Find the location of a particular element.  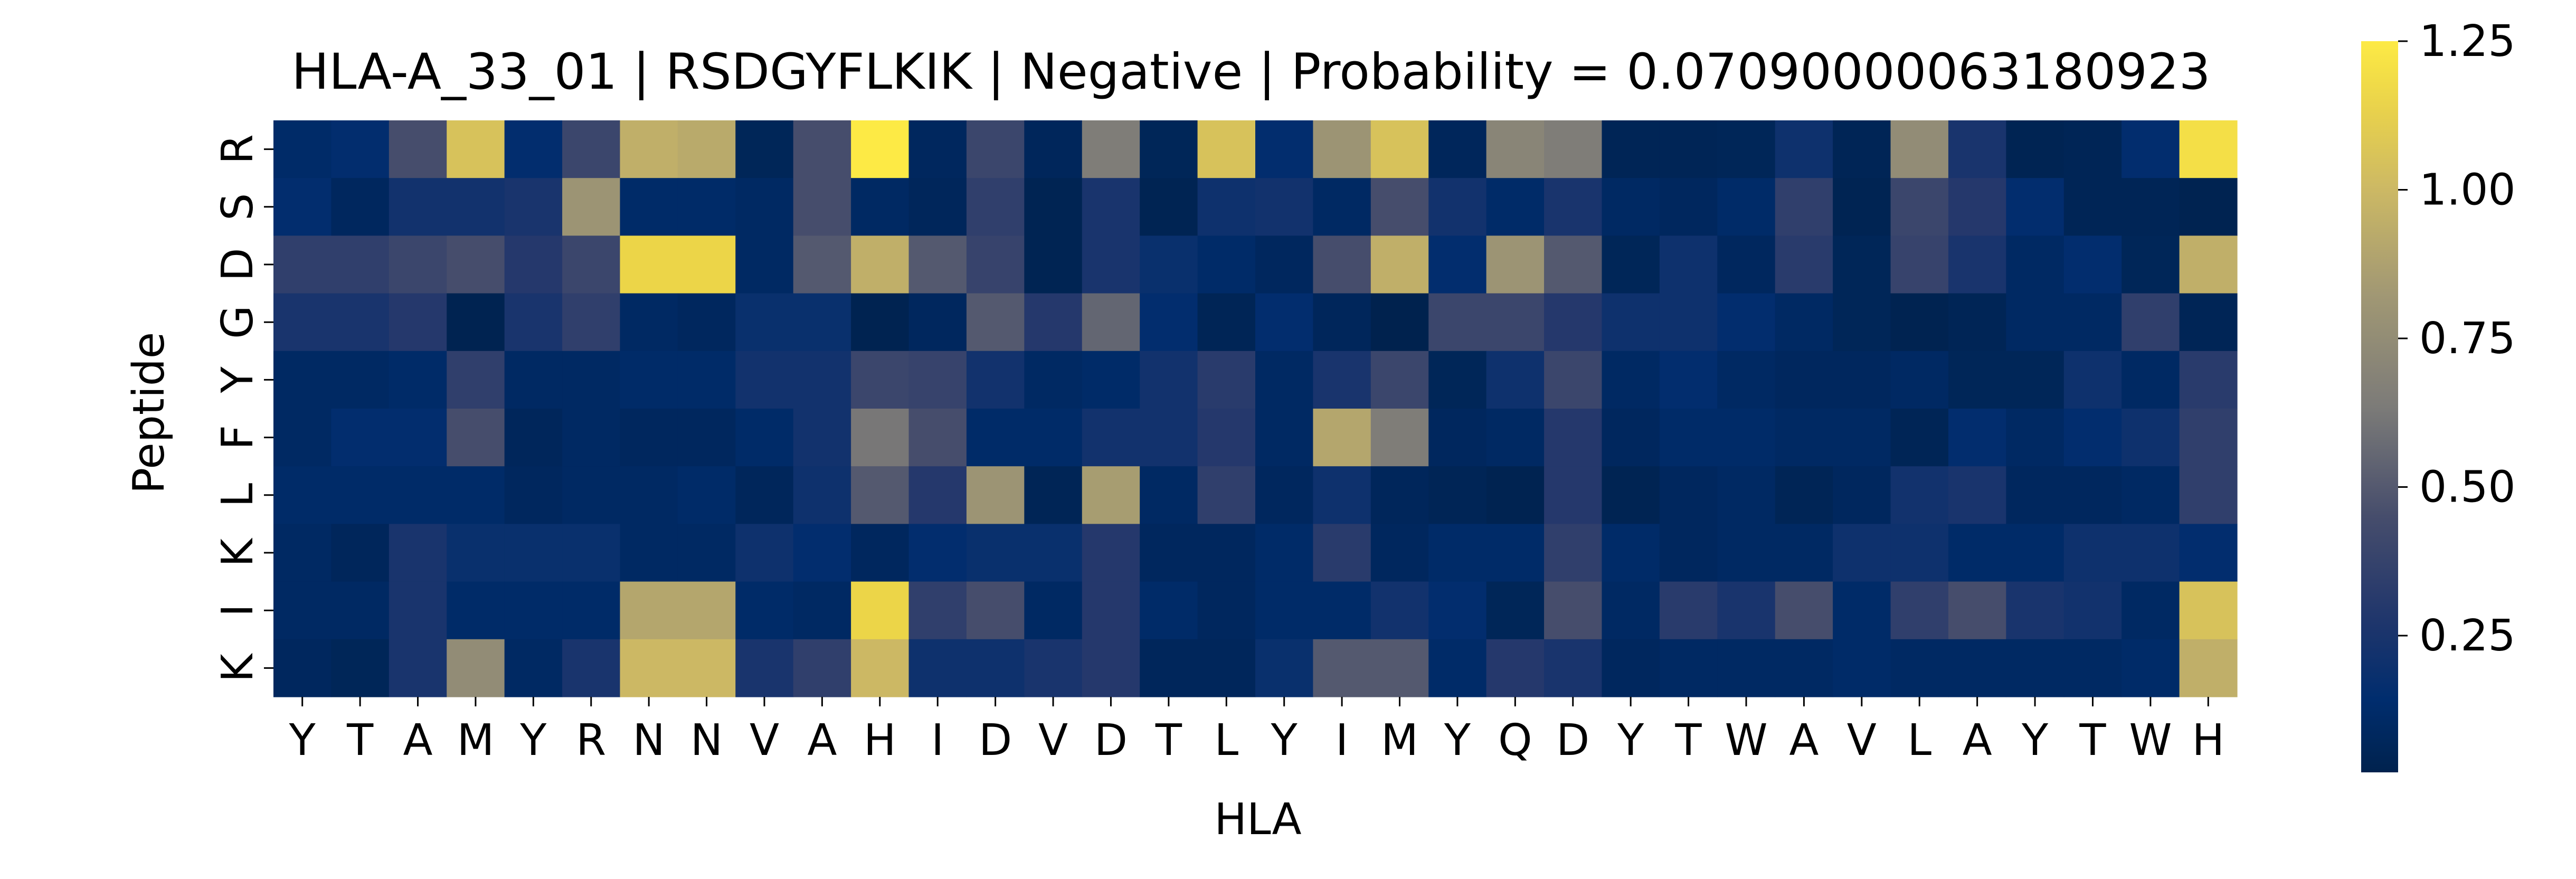

colorbar-tick-label: 1.00 is located at coordinates (2467, 190).